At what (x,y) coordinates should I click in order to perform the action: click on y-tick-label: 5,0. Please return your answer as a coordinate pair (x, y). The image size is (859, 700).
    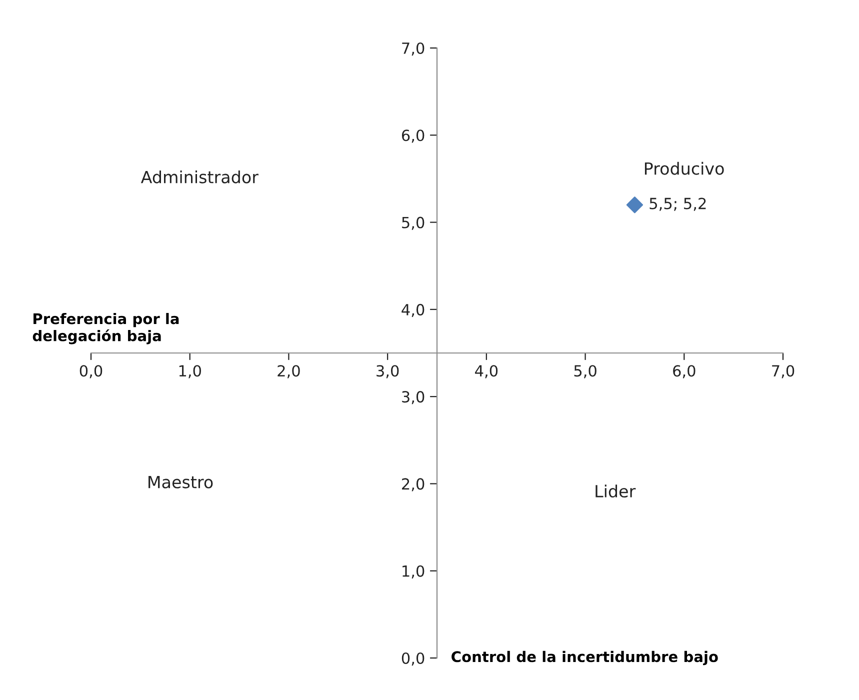
    Looking at the image, I should click on (413, 223).